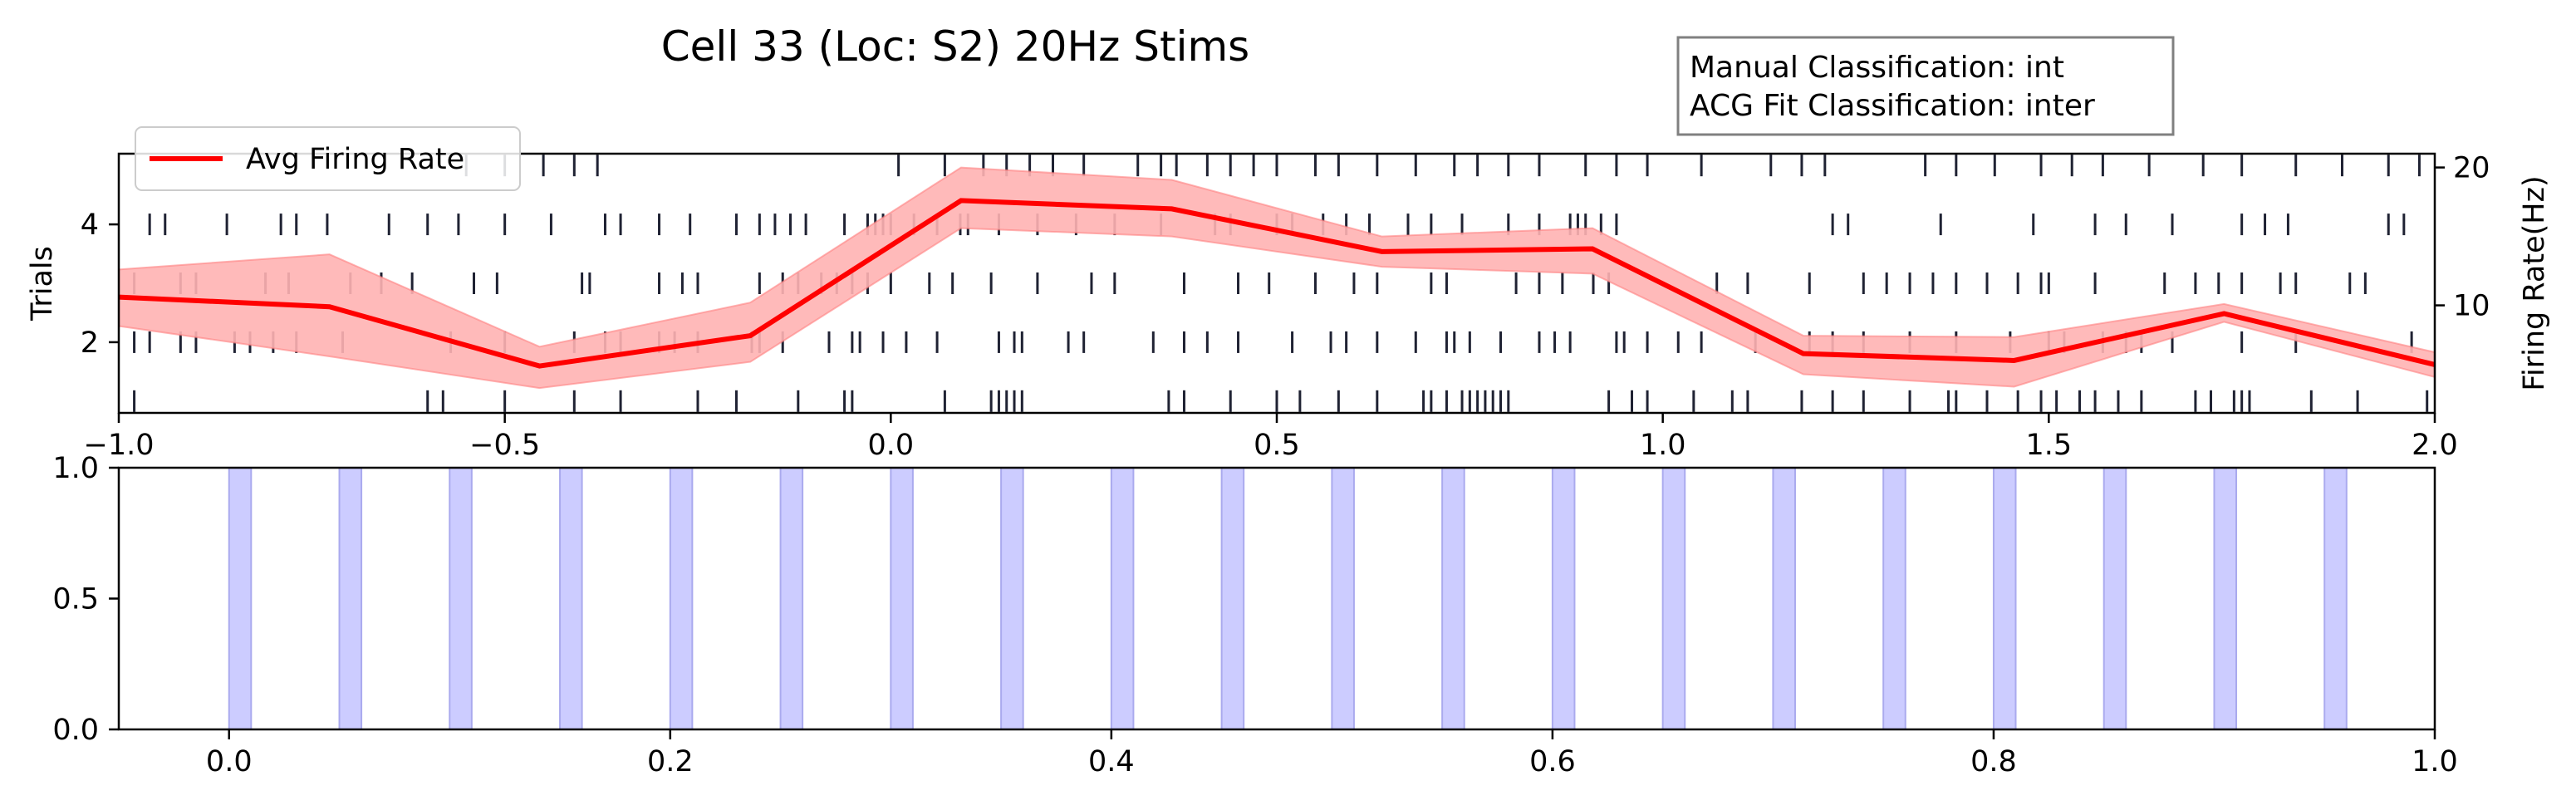 Image resolution: width=2576 pixels, height=810 pixels. I want to click on y-tick-label: 2, so click(90, 343).